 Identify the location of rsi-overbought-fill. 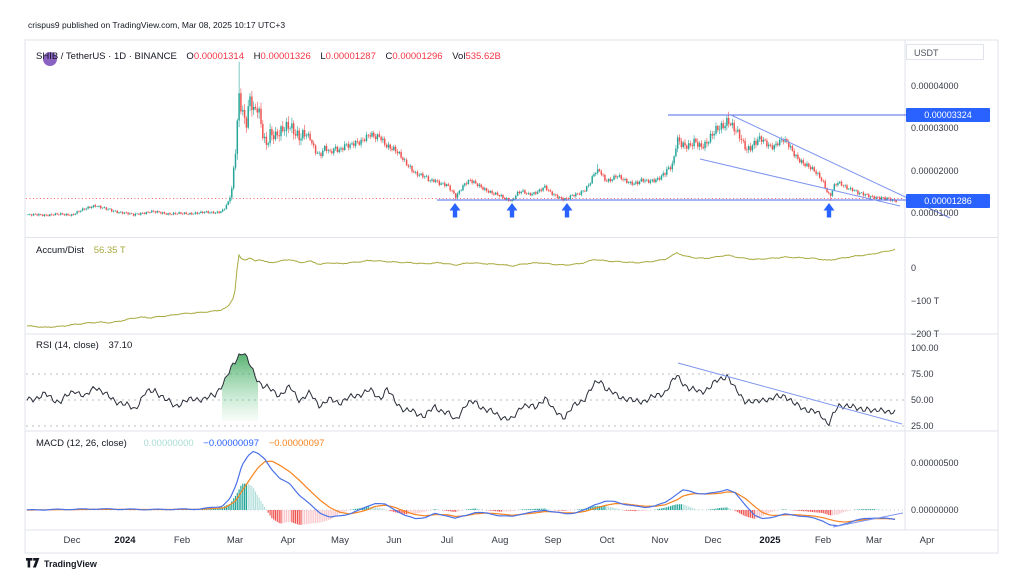
(240, 387).